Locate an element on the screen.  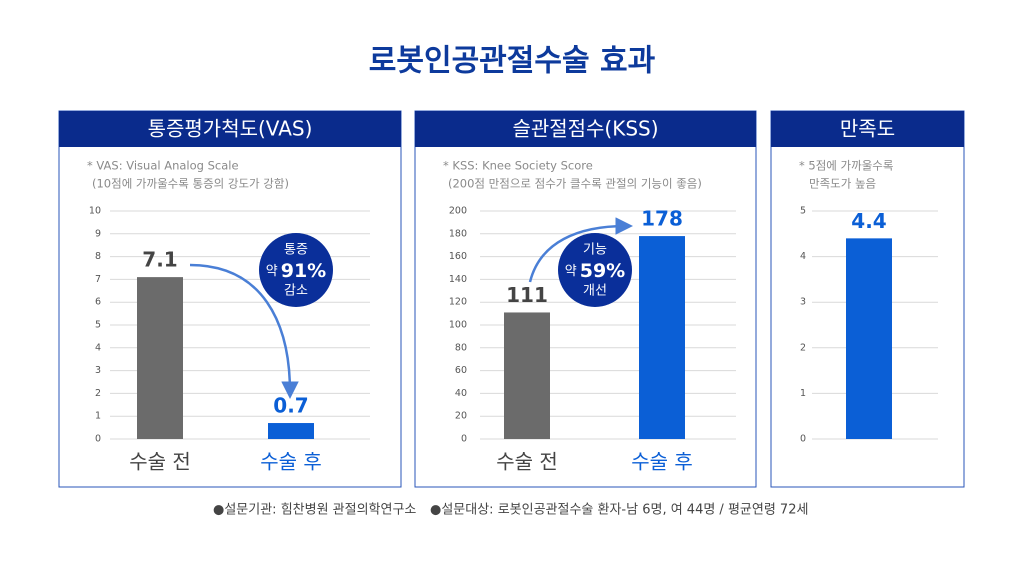
y-tick-label: 10 is located at coordinates (95, 211).